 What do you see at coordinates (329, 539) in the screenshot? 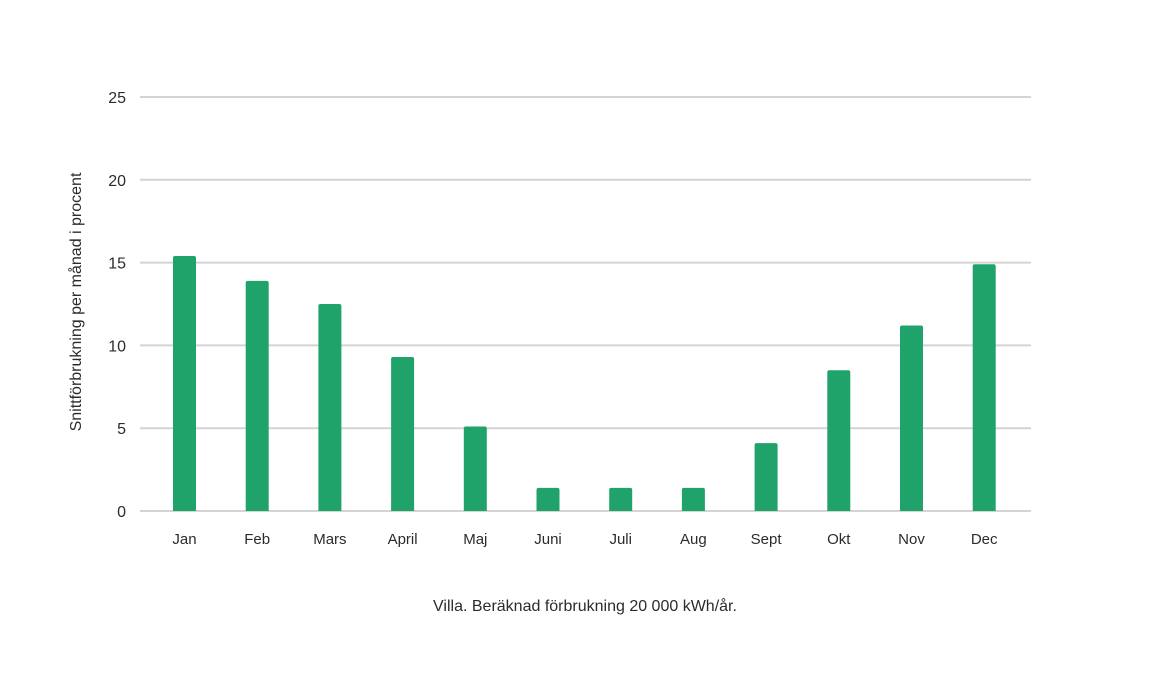
I see `x-tick-label: Mars` at bounding box center [329, 539].